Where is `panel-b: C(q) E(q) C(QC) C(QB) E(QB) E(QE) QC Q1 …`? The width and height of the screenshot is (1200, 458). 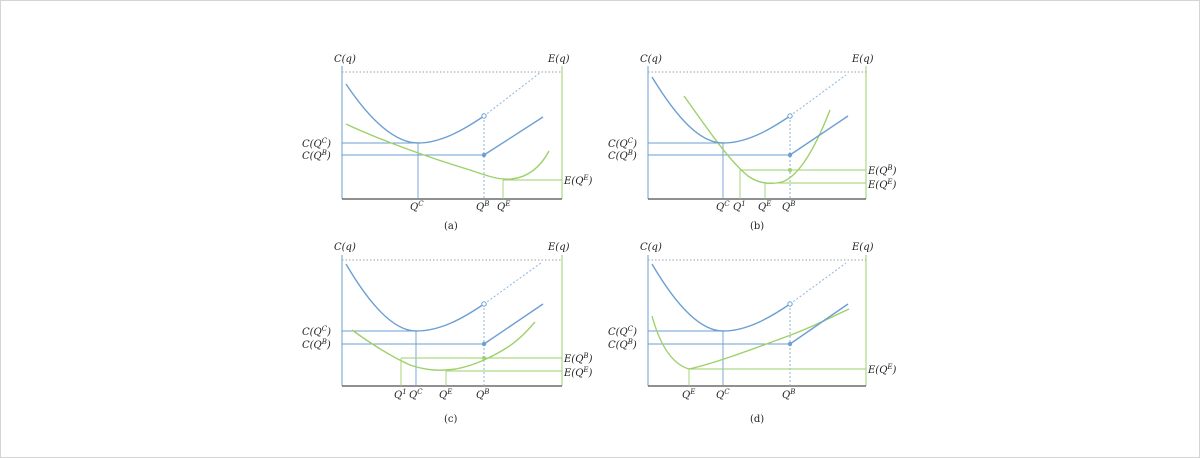
panel-b: C(q) E(q) C(QC) C(QB) E(QB) E(QE) QC Q1 … is located at coordinates (752, 143).